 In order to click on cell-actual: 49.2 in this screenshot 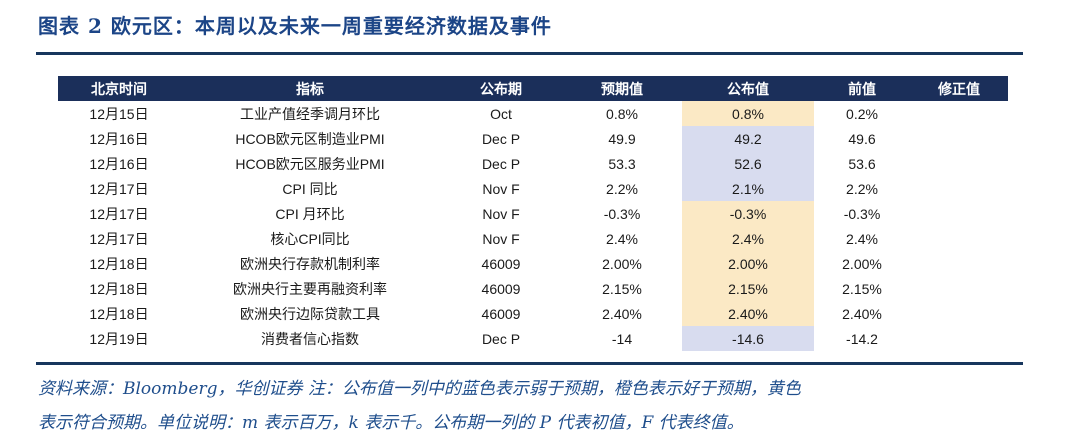, I will do `click(748, 138)`.